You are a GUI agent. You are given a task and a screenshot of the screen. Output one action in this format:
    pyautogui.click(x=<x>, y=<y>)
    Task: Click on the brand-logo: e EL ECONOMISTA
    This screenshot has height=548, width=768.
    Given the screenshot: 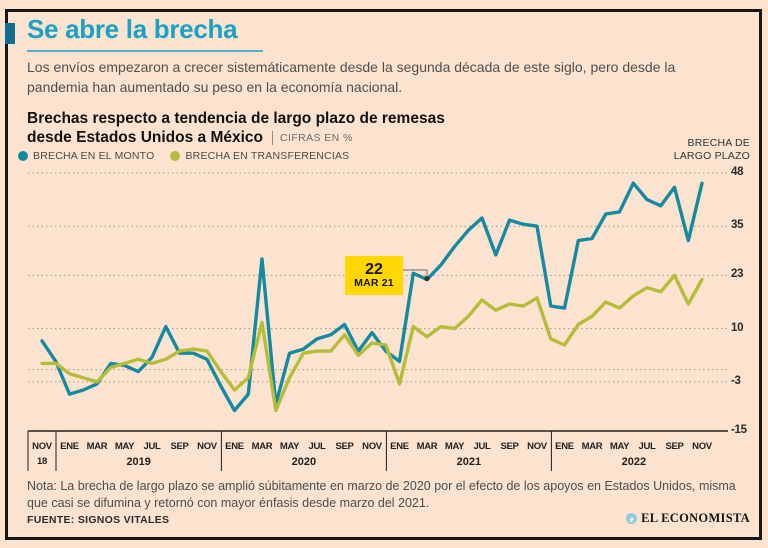 What is the action you would take?
    pyautogui.click(x=688, y=518)
    